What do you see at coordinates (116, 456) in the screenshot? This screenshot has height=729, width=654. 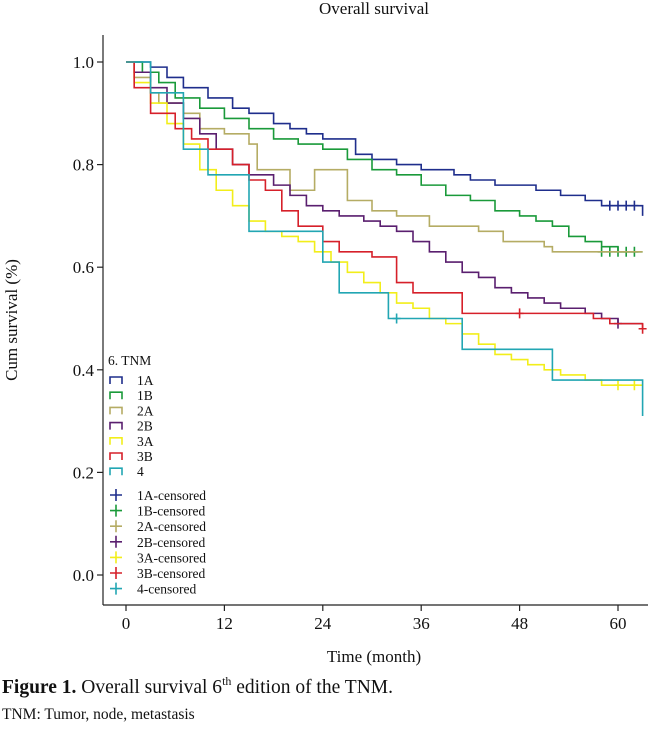 I see `legend-glyph-3b` at bounding box center [116, 456].